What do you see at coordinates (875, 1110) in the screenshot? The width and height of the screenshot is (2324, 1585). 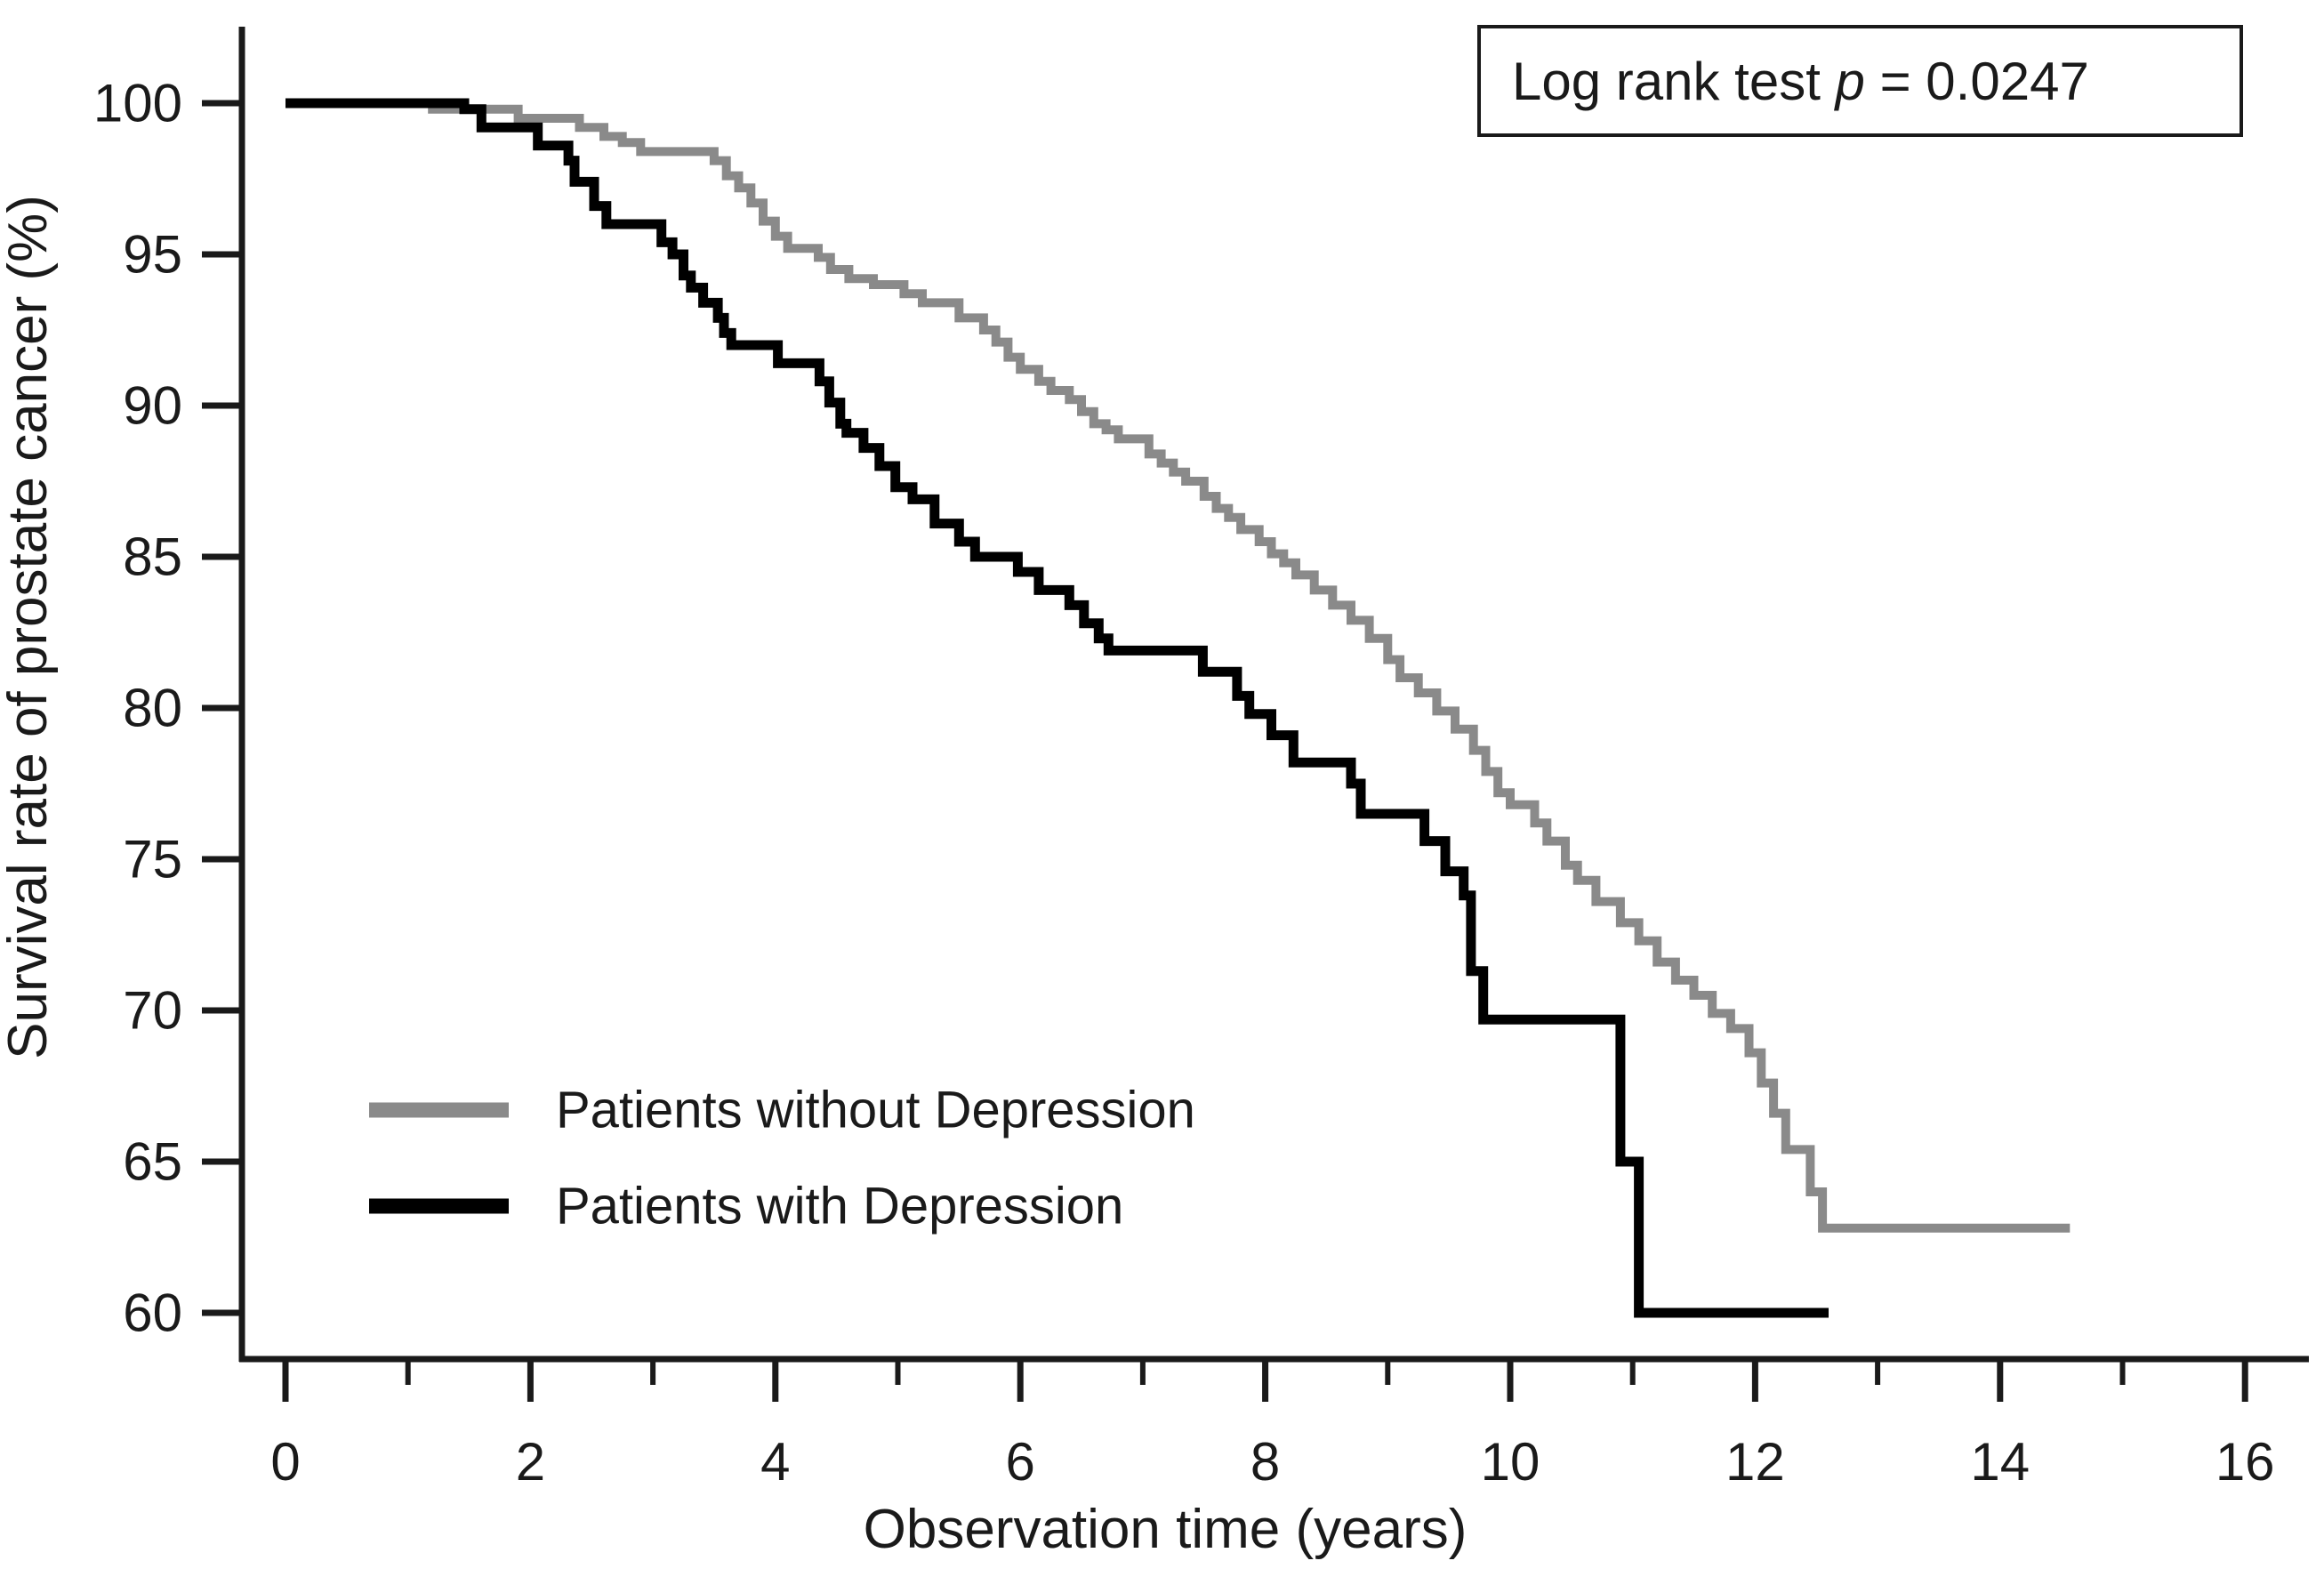 I see `legend-label-without-depression: Patients without Depression` at bounding box center [875, 1110].